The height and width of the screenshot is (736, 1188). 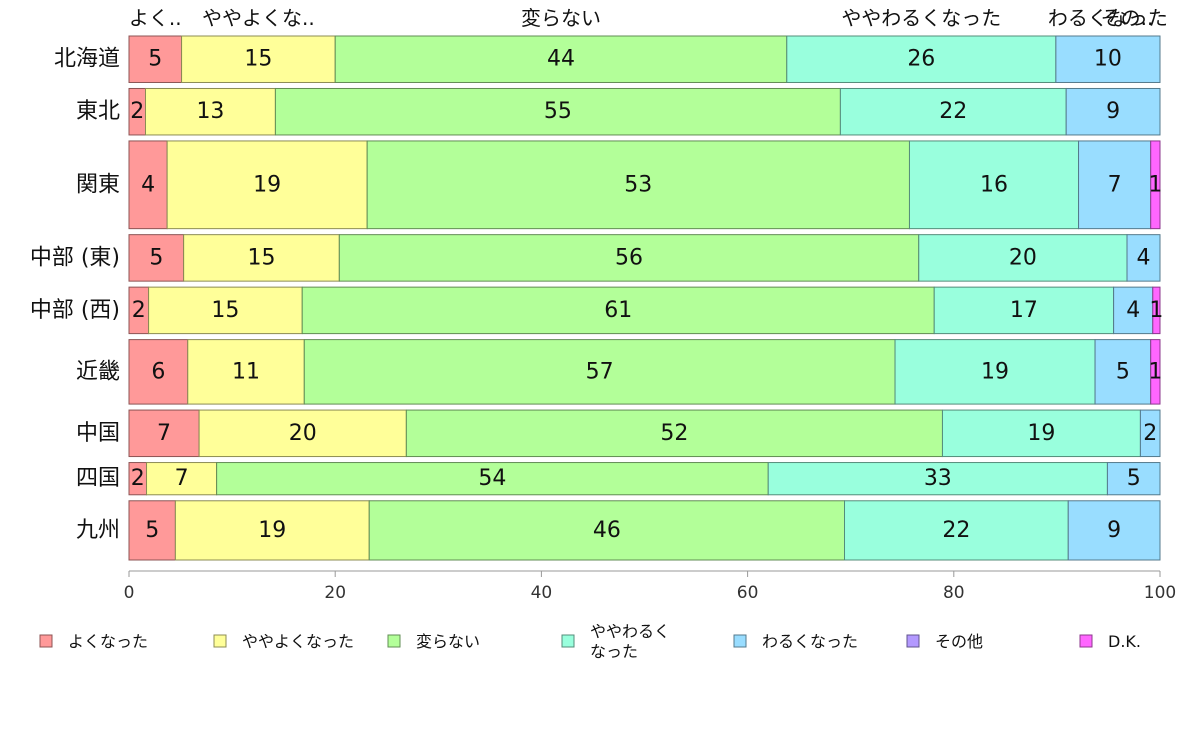 What do you see at coordinates (1127, 18) in the screenshot?
I see `top-series-label: その..` at bounding box center [1127, 18].